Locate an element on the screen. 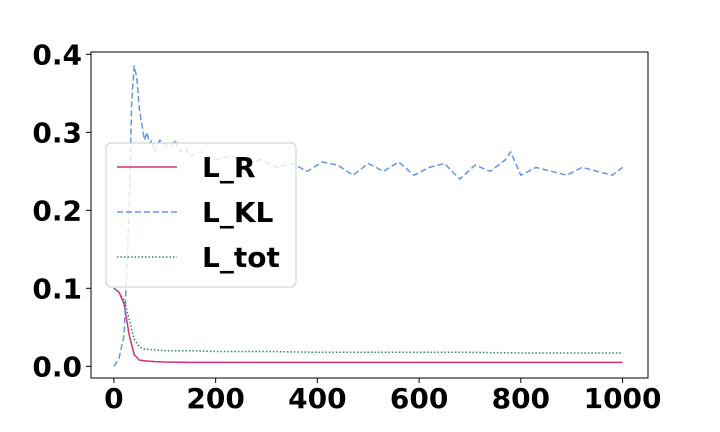 This screenshot has width=720, height=432. series-line-l-tot is located at coordinates (368, 320).